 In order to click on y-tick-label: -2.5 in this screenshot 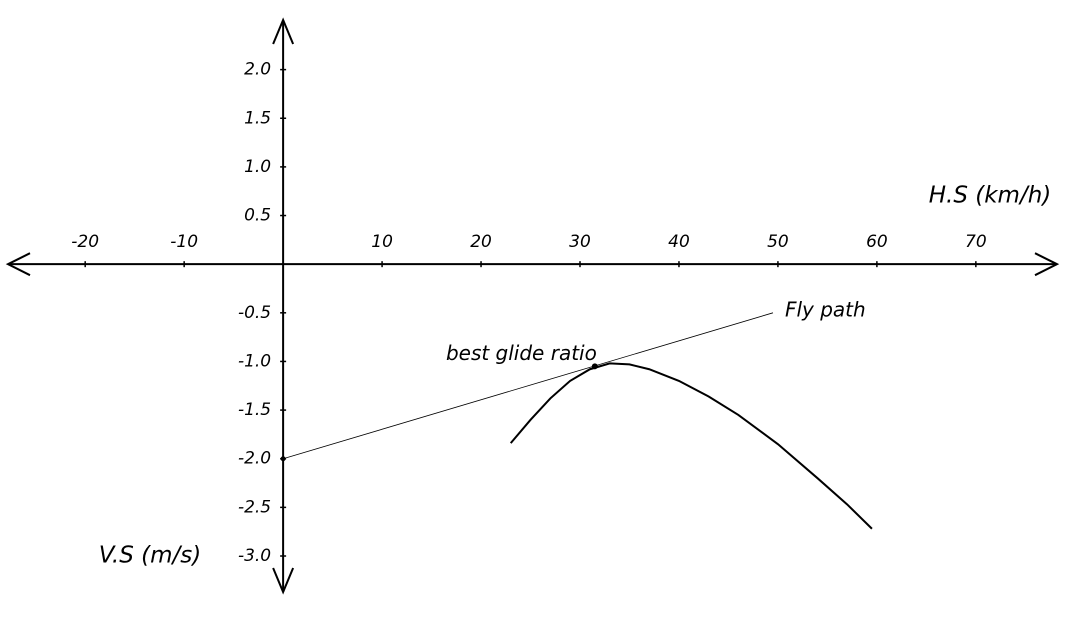, I will do `click(254, 507)`.